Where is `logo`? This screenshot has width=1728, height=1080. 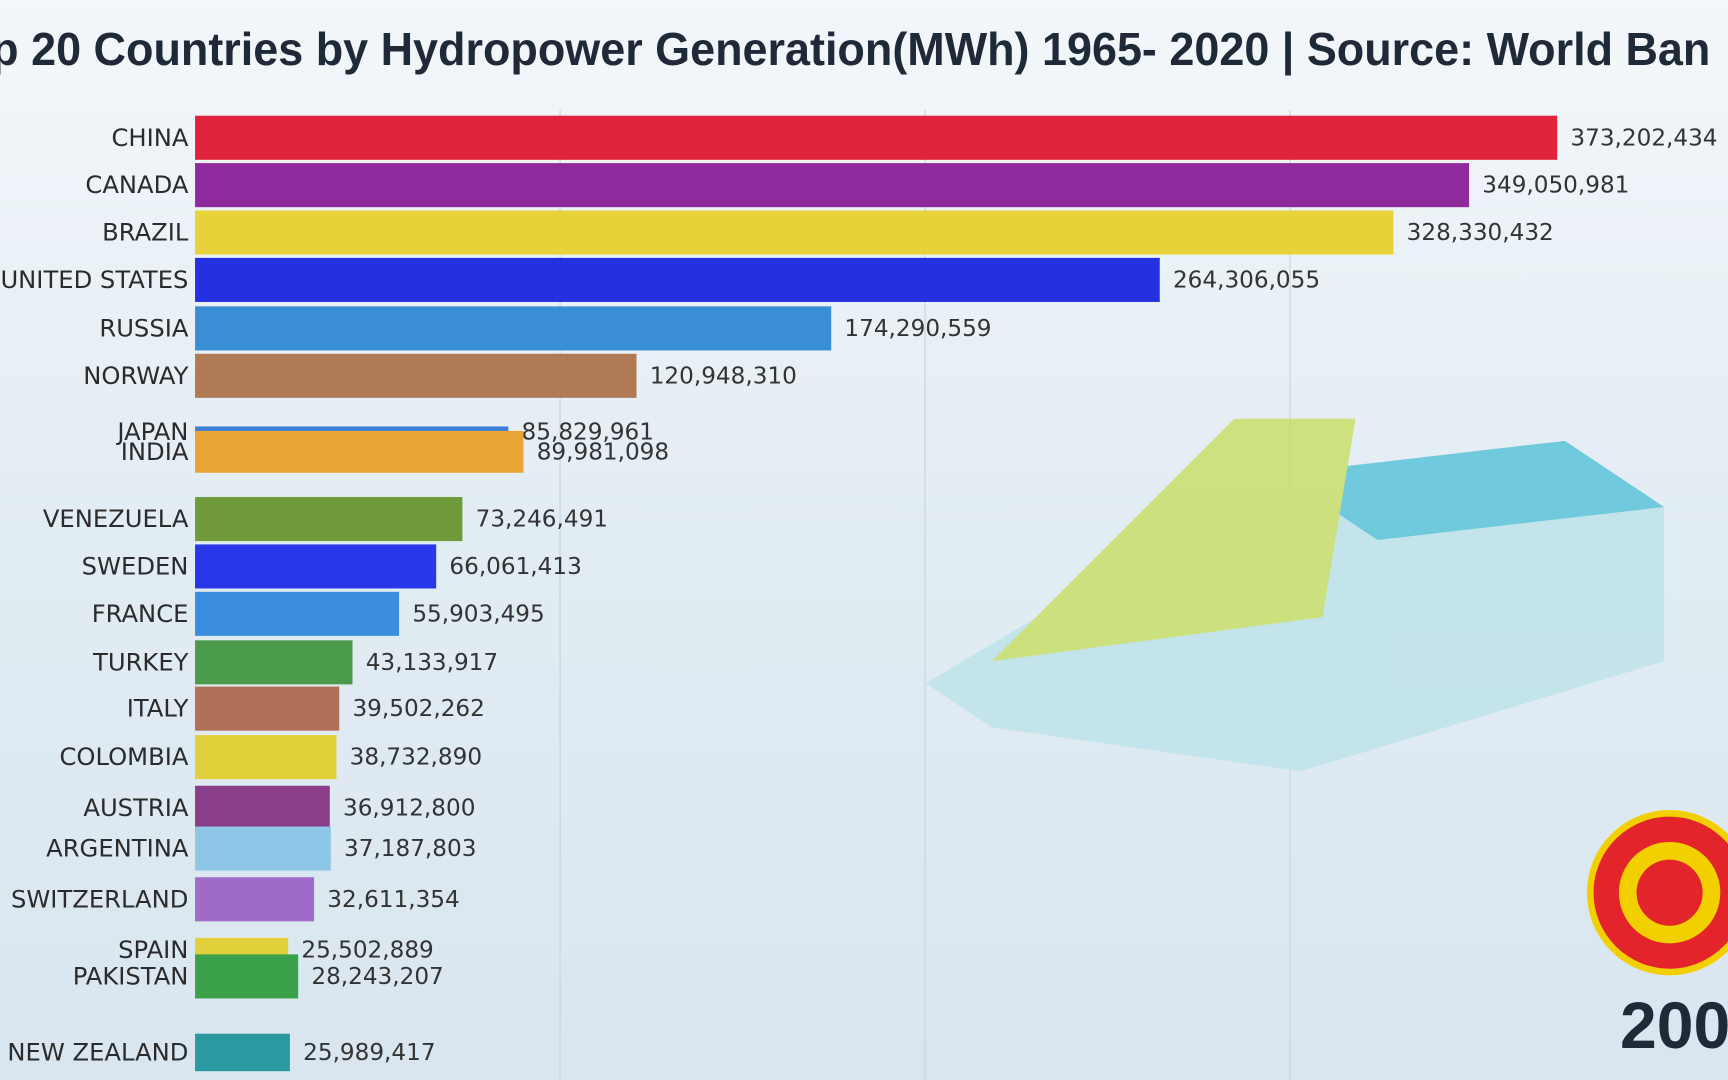 logo is located at coordinates (1657, 893).